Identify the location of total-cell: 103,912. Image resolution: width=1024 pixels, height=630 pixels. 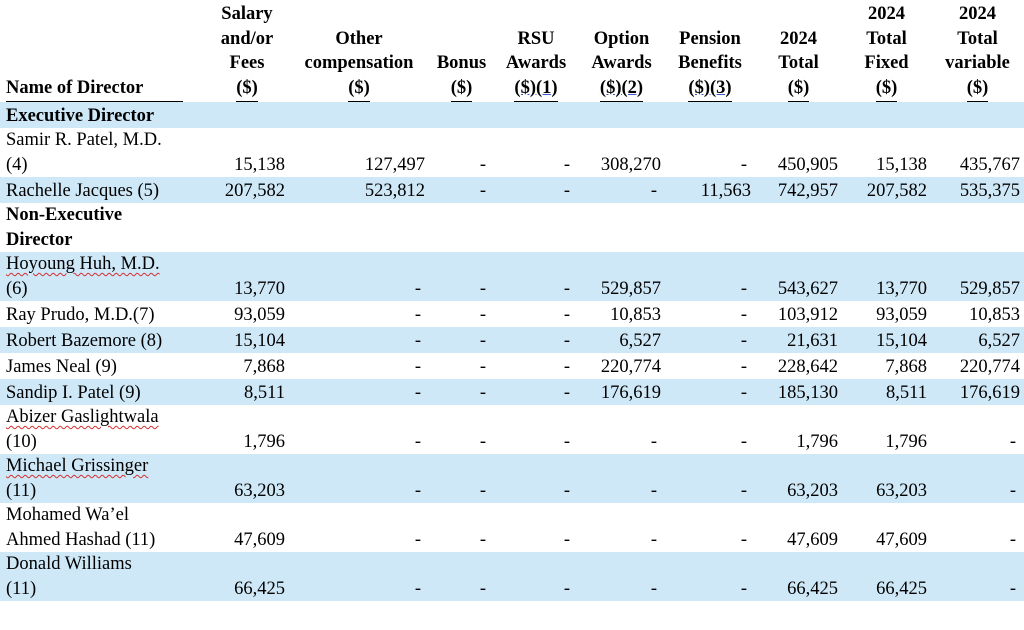
(807, 314).